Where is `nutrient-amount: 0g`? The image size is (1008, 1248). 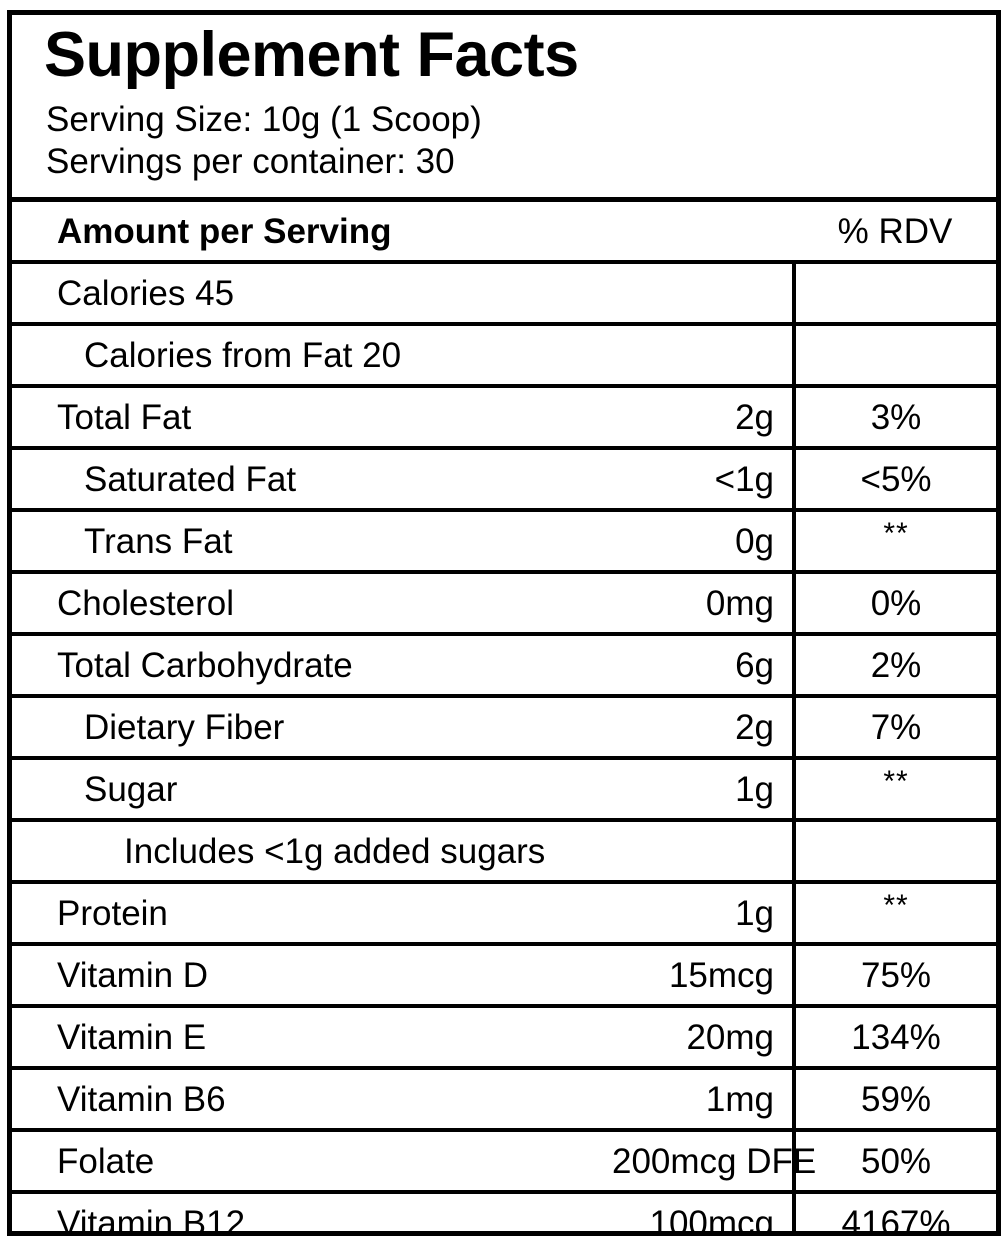 nutrient-amount: 0g is located at coordinates (703, 542).